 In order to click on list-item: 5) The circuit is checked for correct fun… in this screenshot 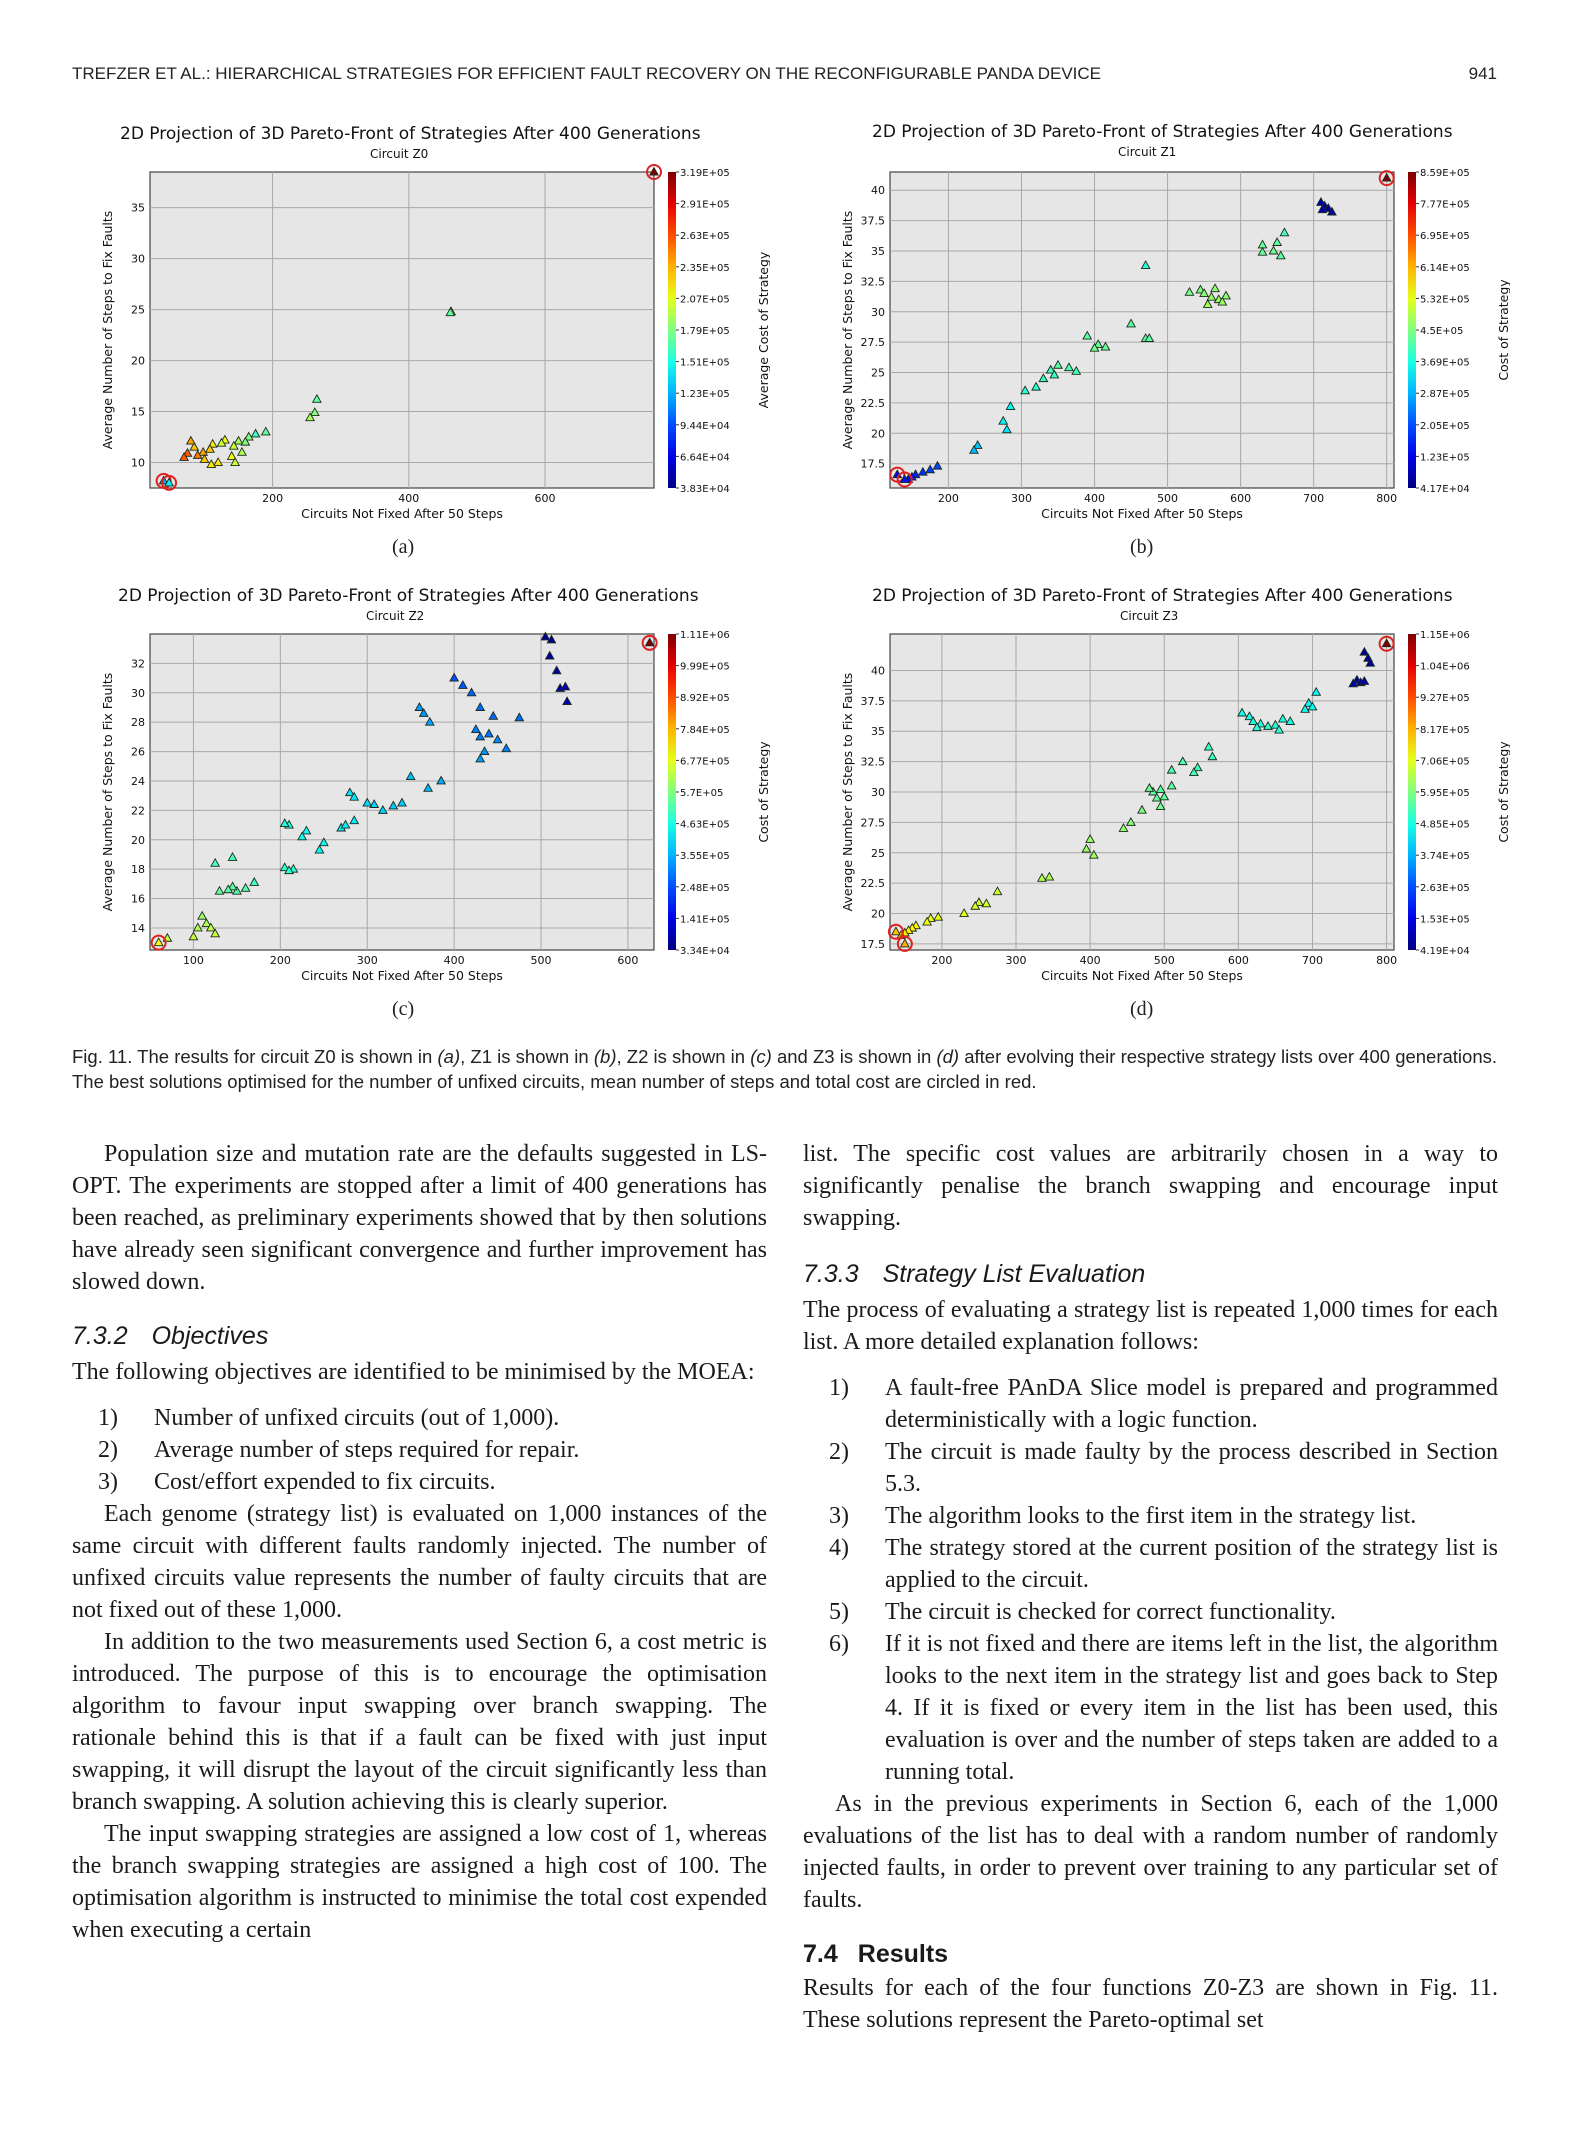, I will do `click(1082, 1612)`.